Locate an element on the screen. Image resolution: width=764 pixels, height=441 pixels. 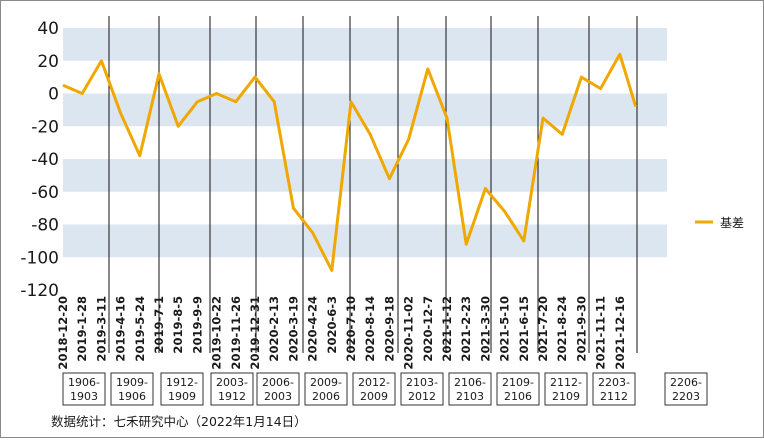
contract-box: 2009-2006 is located at coordinates (326, 389).